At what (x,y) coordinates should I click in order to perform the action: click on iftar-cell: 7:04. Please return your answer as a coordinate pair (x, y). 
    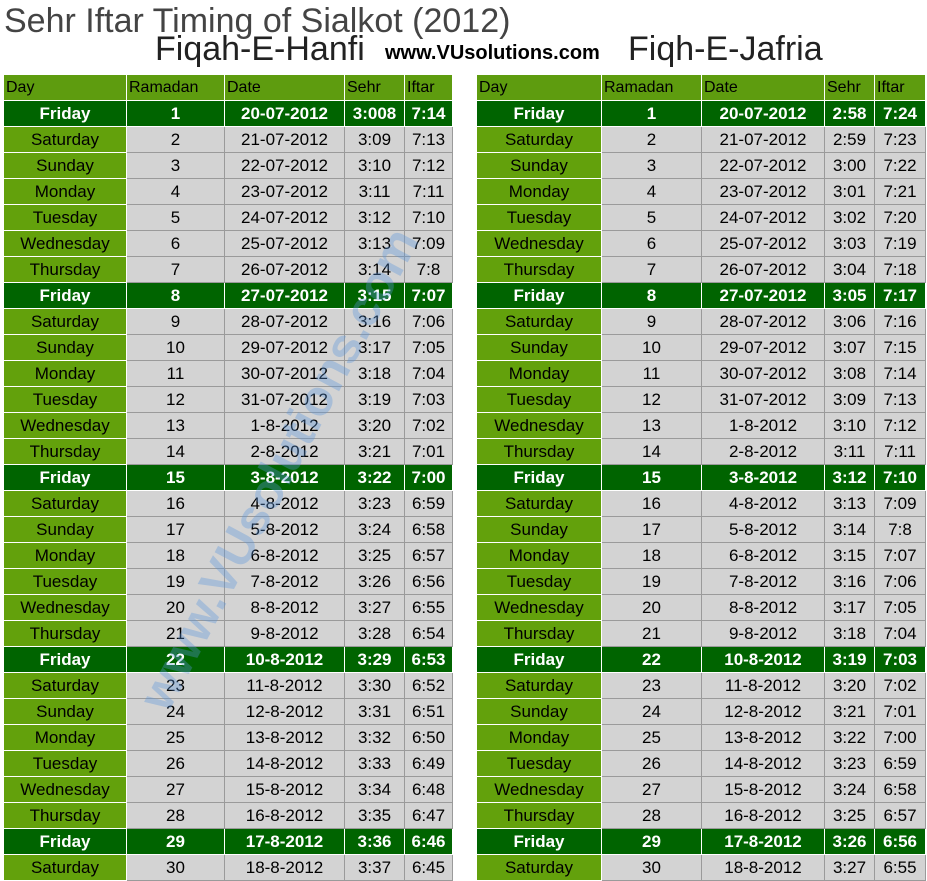
    Looking at the image, I should click on (900, 634).